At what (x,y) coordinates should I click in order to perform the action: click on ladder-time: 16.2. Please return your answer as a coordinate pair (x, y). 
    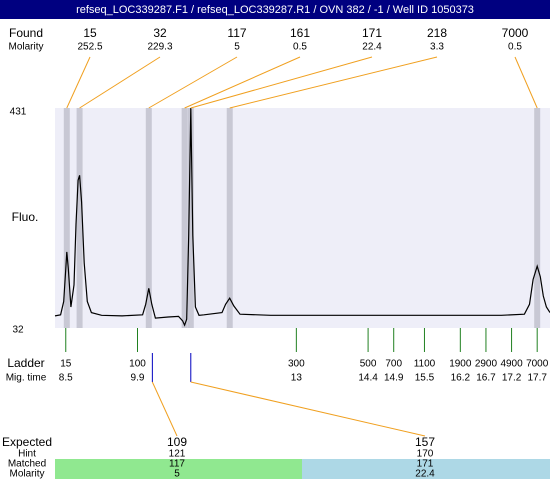
    Looking at the image, I should click on (461, 378).